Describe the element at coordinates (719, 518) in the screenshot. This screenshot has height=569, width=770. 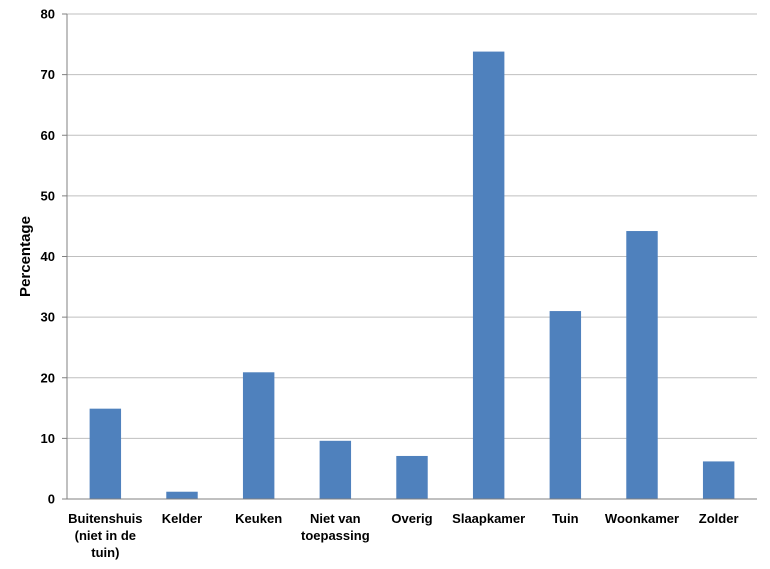
I see `x-category-label: Zolder` at that location.